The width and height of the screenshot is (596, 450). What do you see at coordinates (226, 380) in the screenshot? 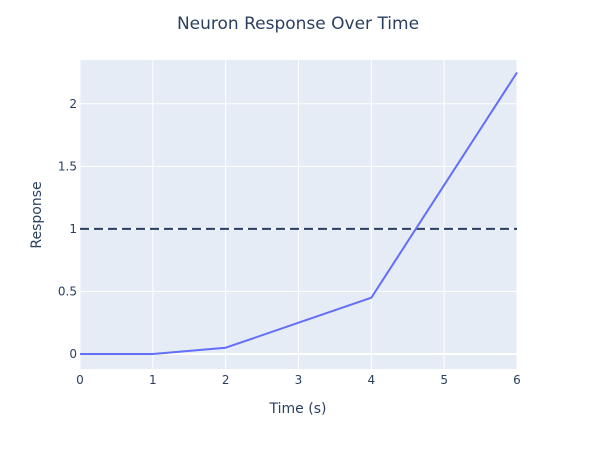
I see `x-tick-label: 2` at bounding box center [226, 380].